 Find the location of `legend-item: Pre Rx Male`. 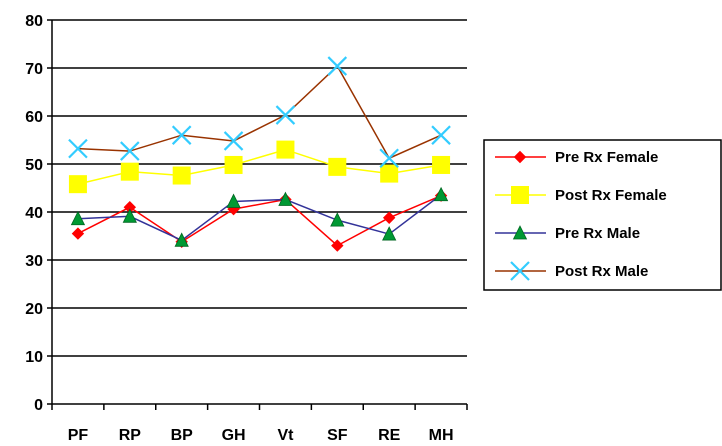

legend-item: Pre Rx Male is located at coordinates (567, 233).